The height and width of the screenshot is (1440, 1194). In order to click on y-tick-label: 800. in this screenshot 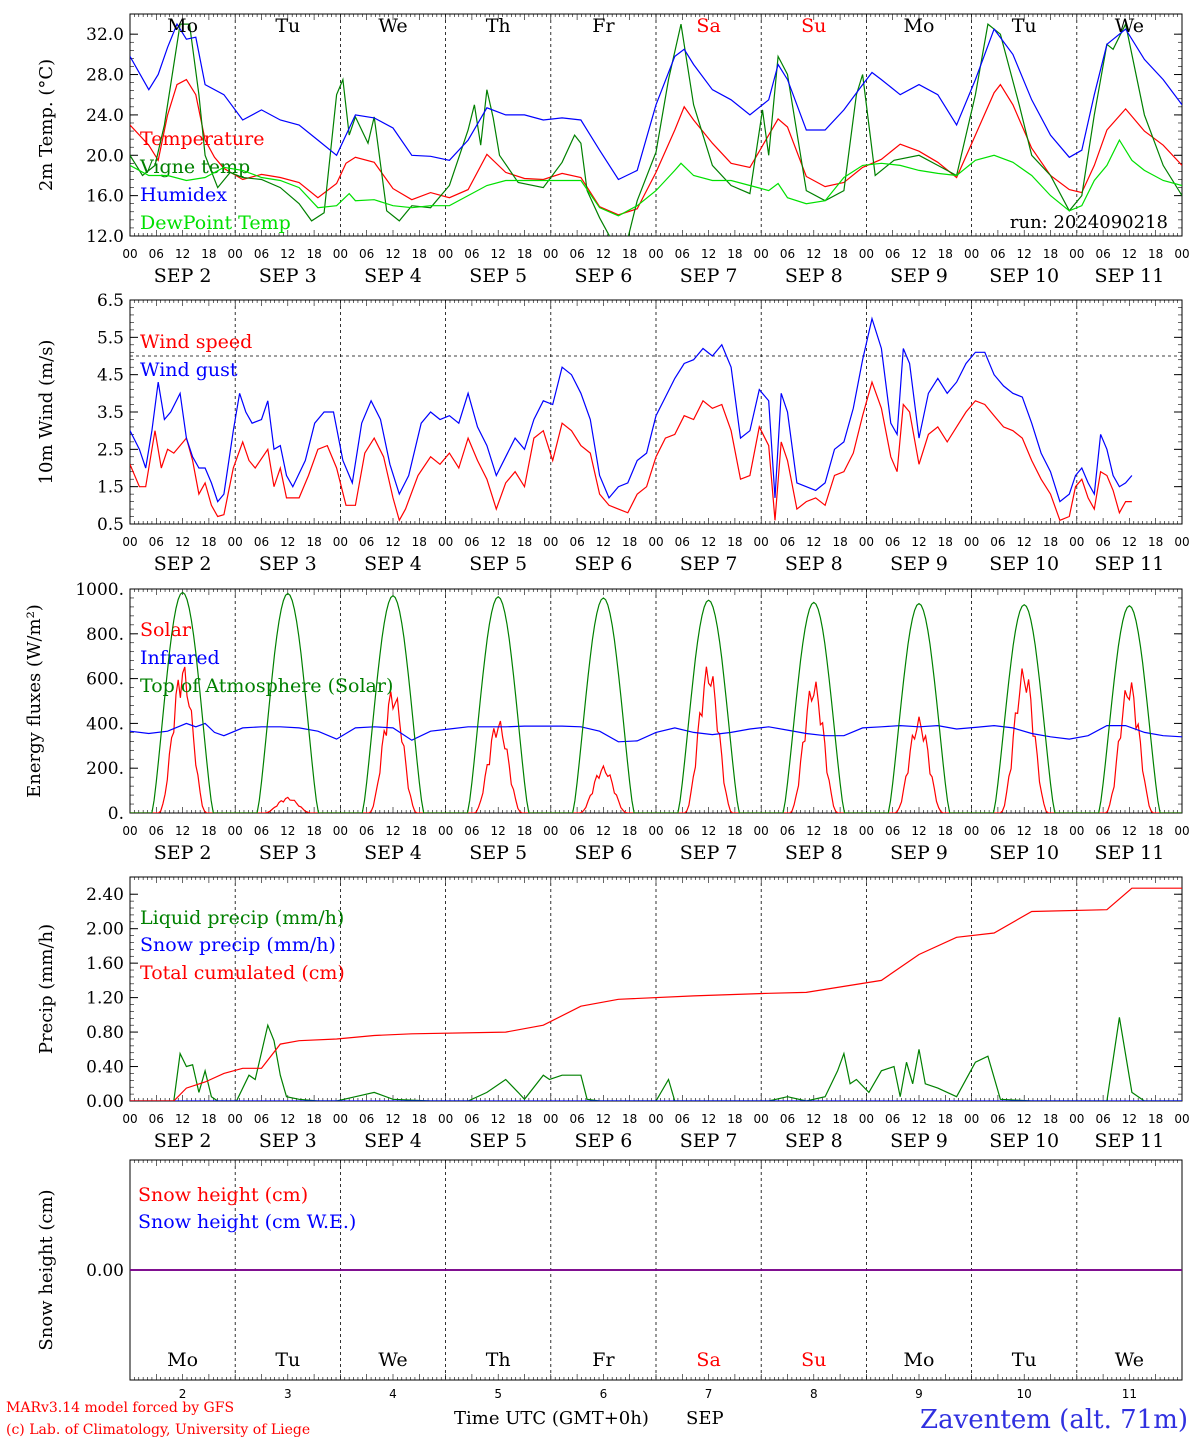, I will do `click(105, 635)`.